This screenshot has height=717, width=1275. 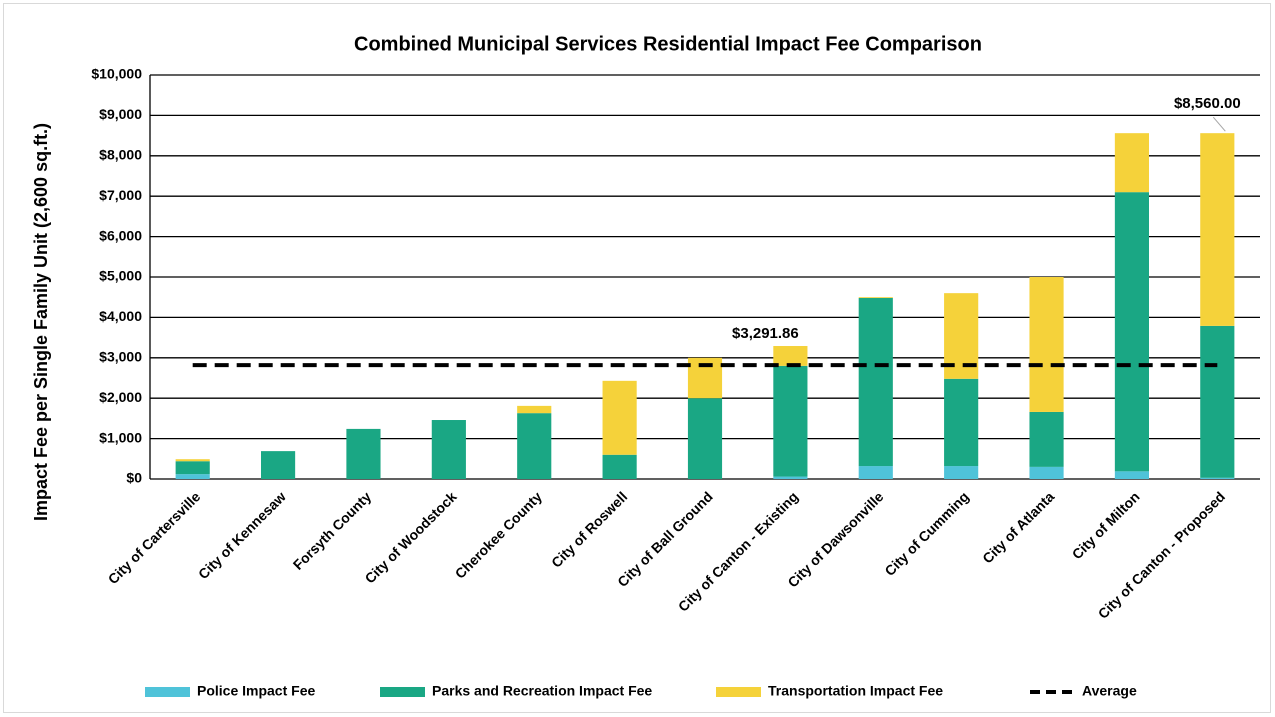 What do you see at coordinates (120, 276) in the screenshot?
I see `y-tick-label: $5,000` at bounding box center [120, 276].